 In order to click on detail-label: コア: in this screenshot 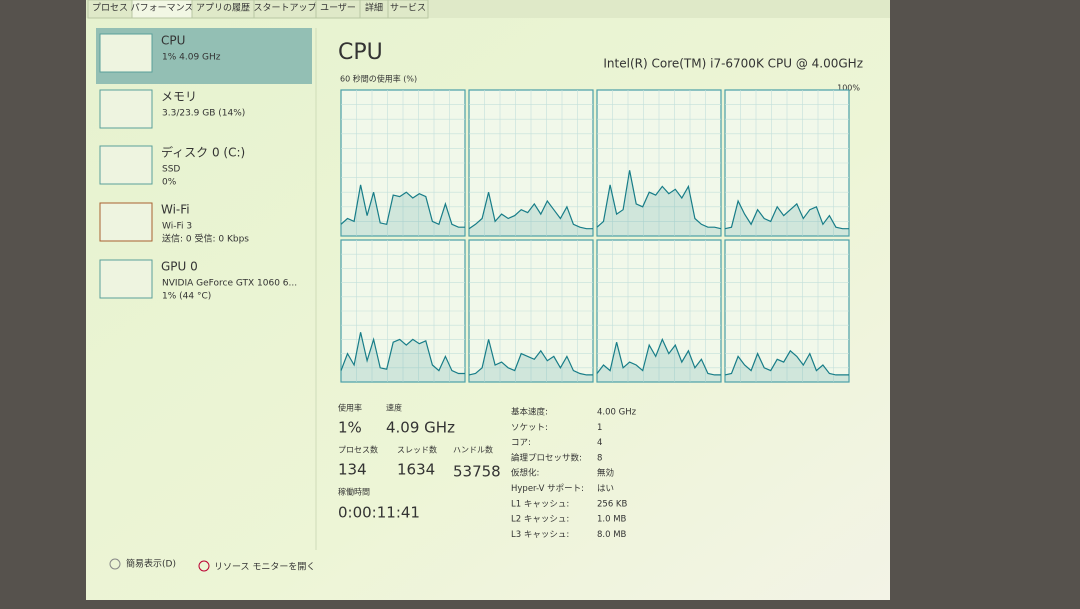, I will do `click(521, 443)`.